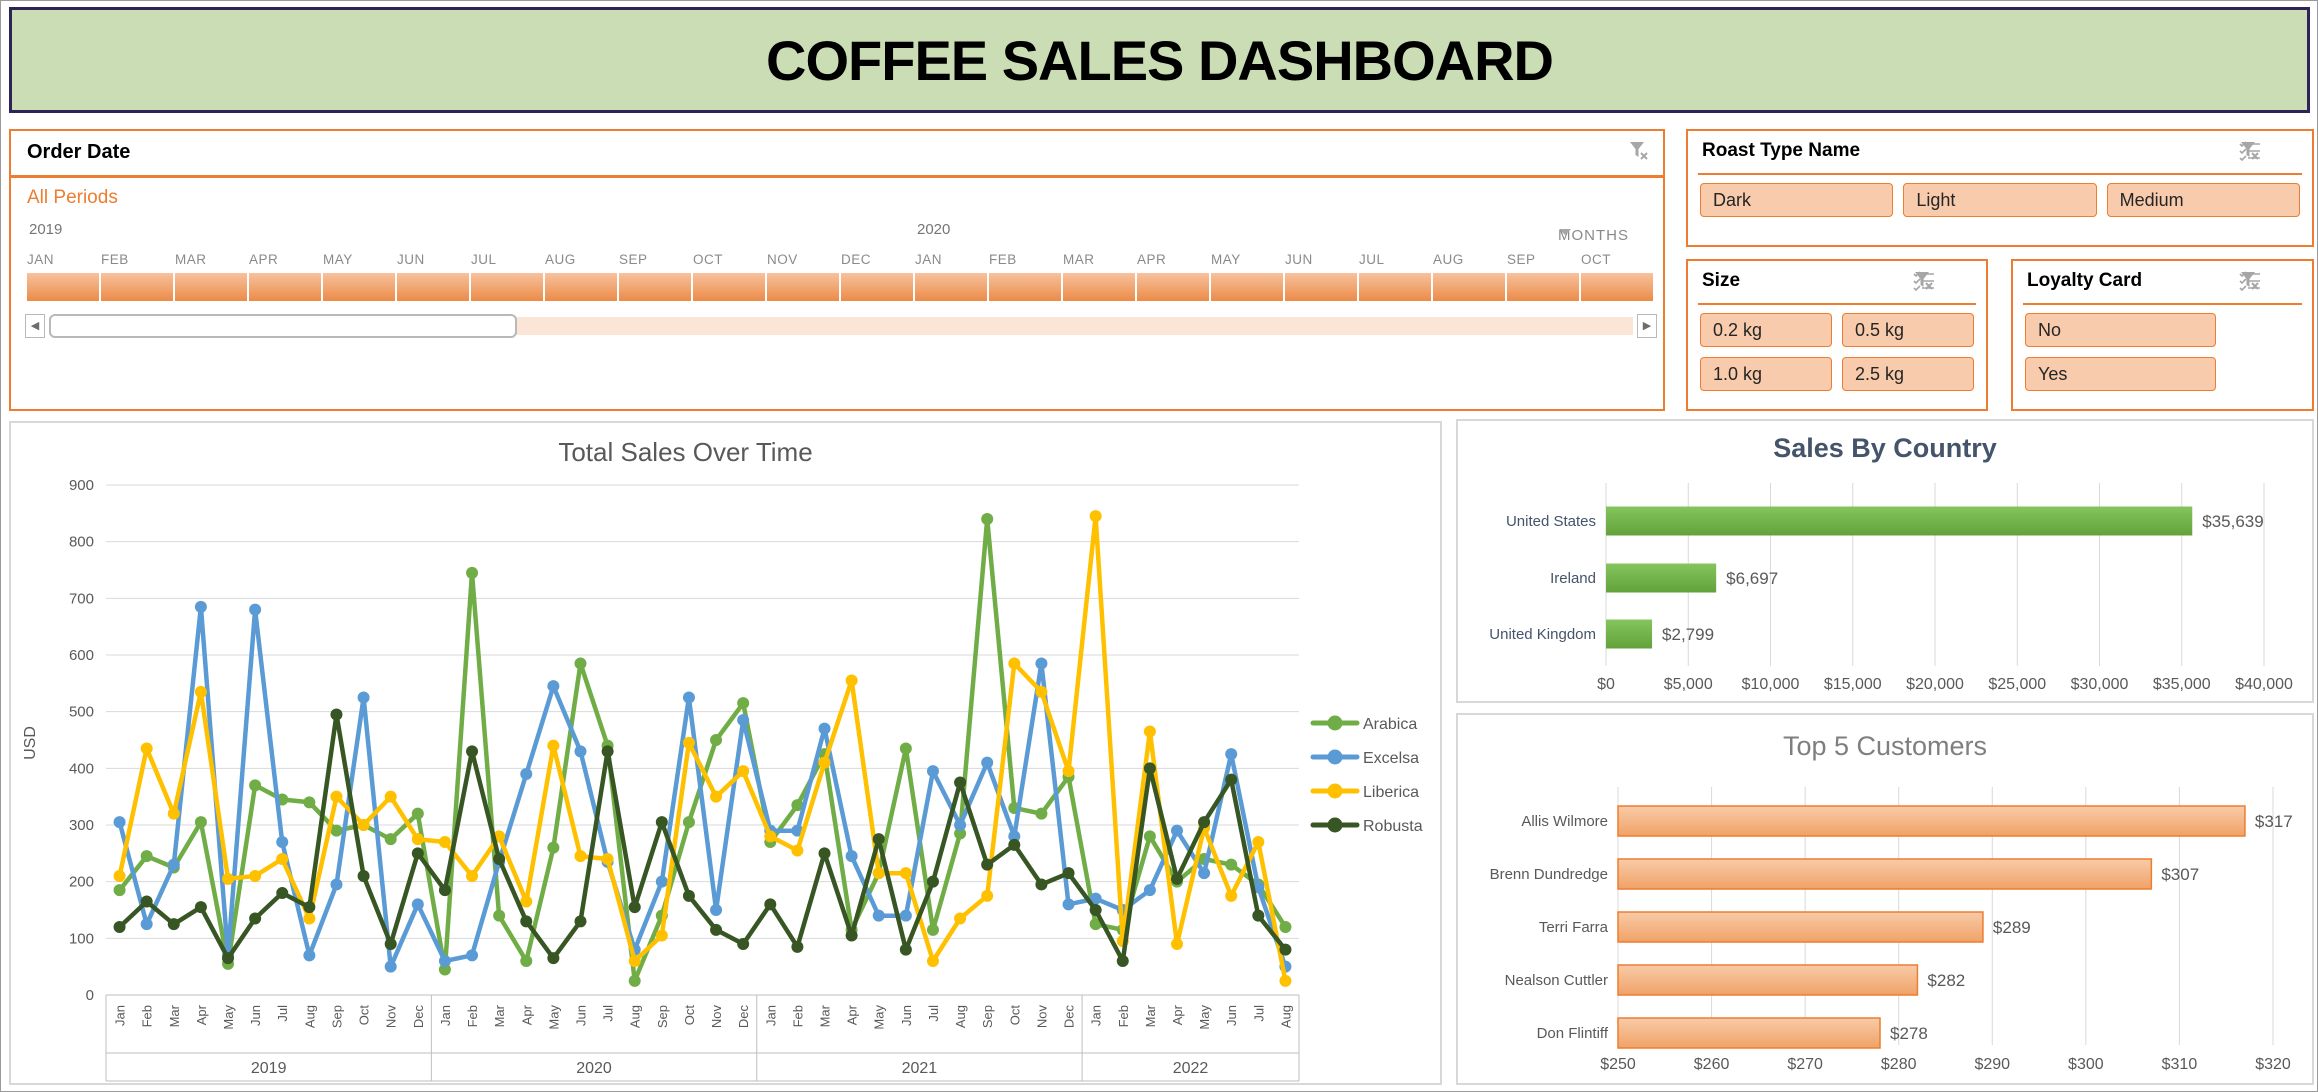 The width and height of the screenshot is (2318, 1092). I want to click on svg-text: 2019, so click(269, 1068).